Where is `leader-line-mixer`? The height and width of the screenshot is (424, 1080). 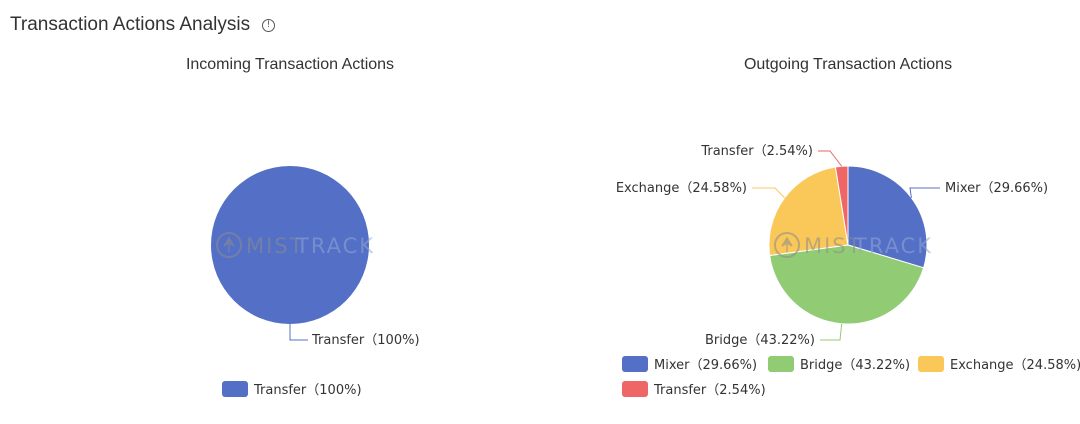
leader-line-mixer is located at coordinates (924, 192).